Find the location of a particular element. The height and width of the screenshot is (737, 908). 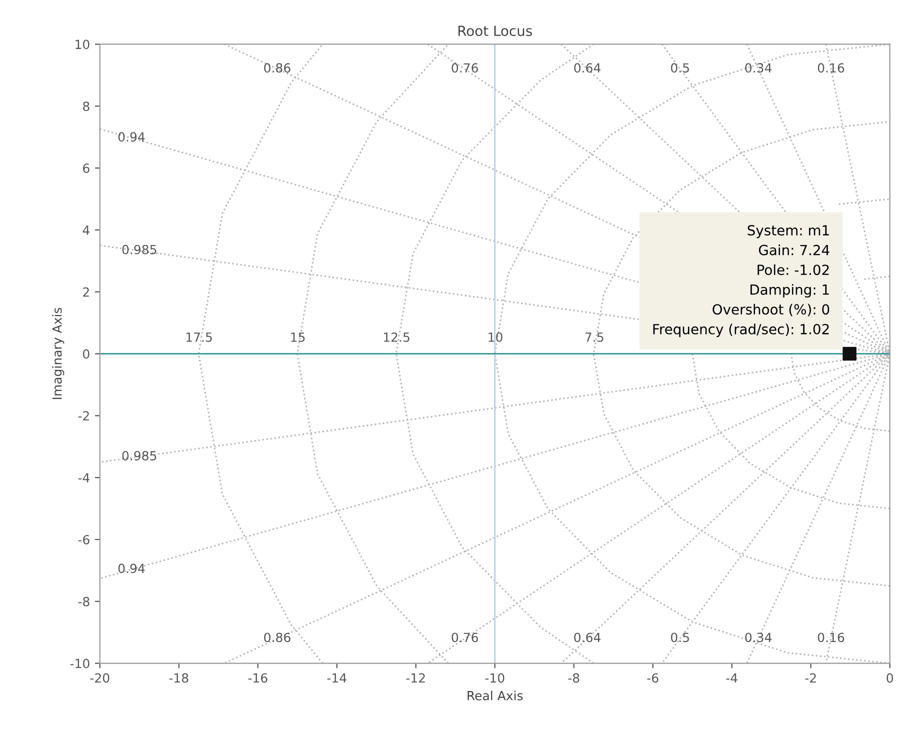

x-tick-label: 0 is located at coordinates (889, 678).